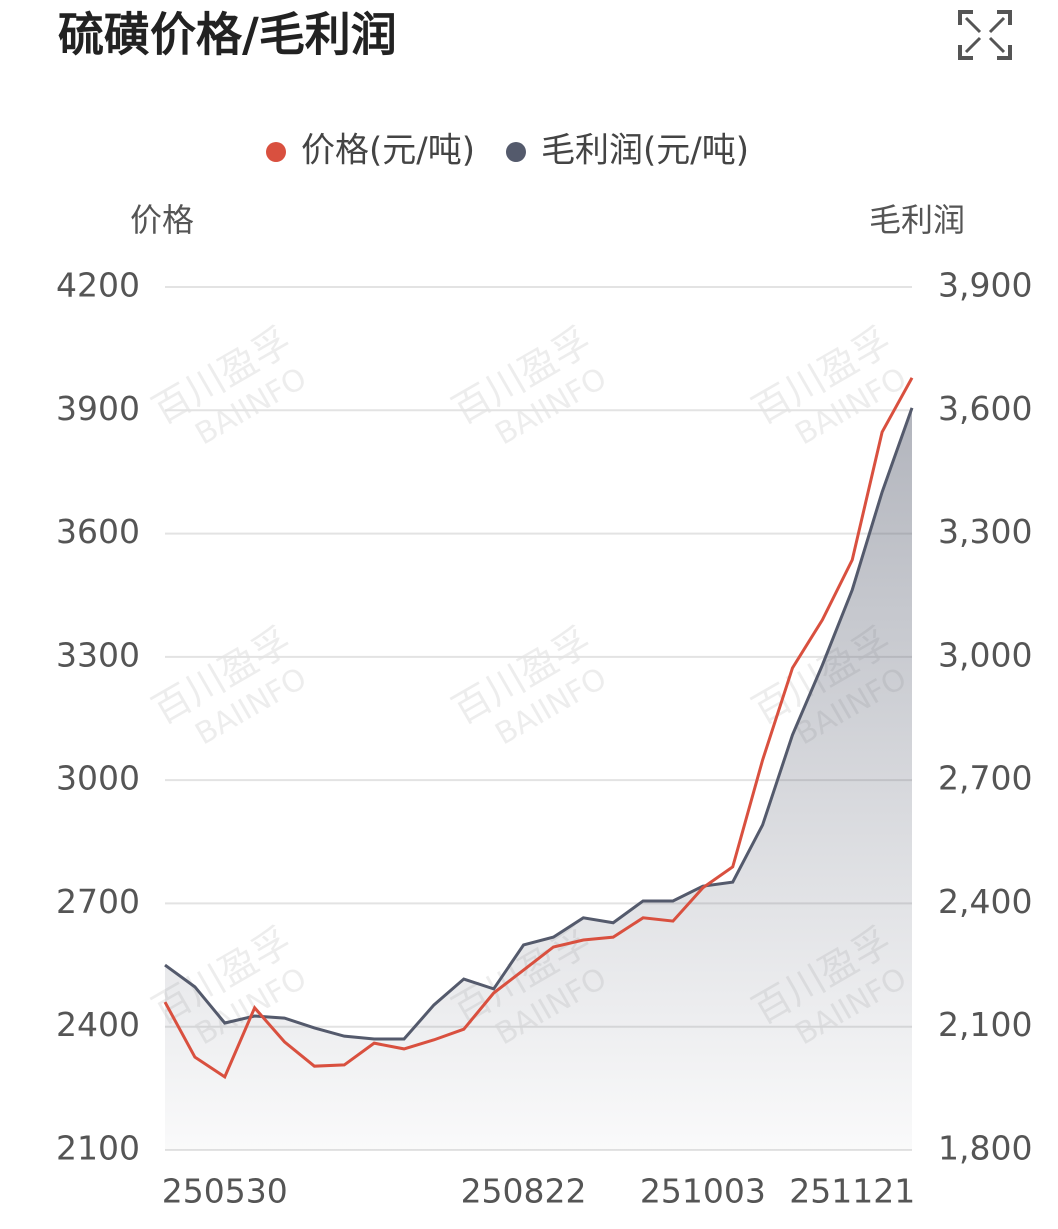 Image resolution: width=1058 pixels, height=1229 pixels. What do you see at coordinates (225, 1191) in the screenshot?
I see `x-tick-label: 250530` at bounding box center [225, 1191].